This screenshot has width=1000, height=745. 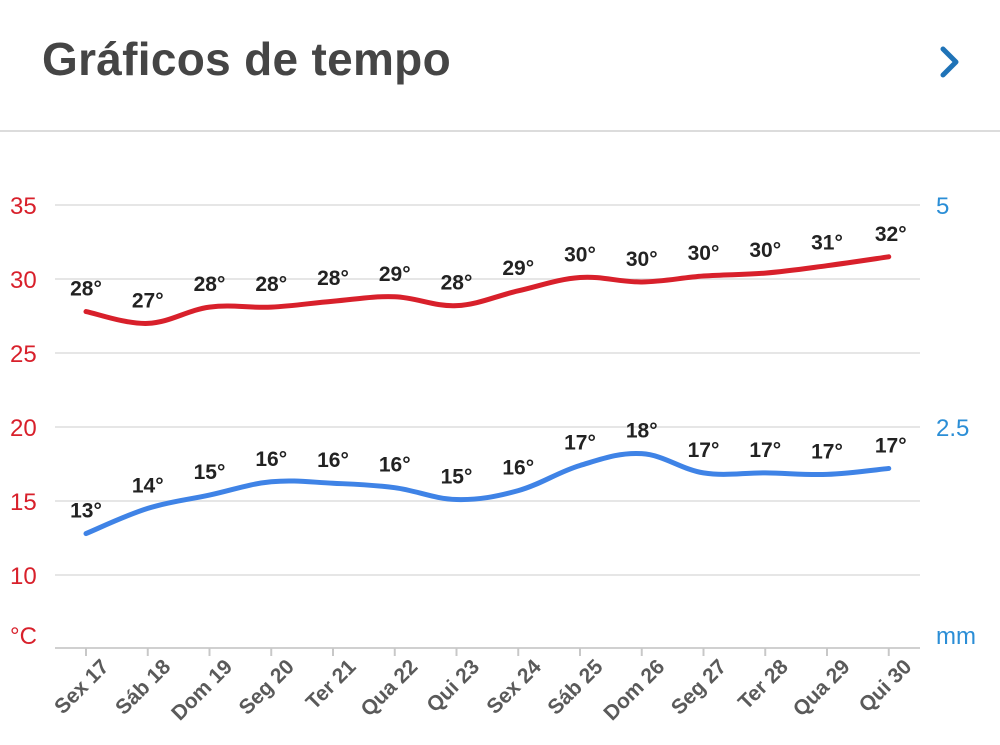 What do you see at coordinates (487, 493) in the screenshot?
I see `min-temperature-line` at bounding box center [487, 493].